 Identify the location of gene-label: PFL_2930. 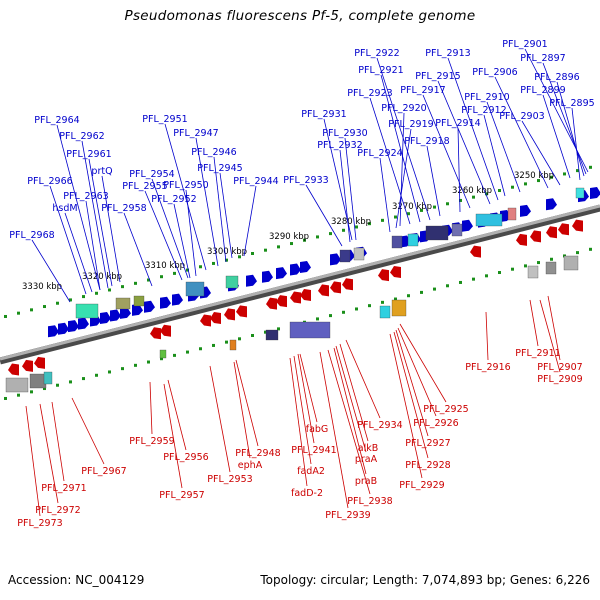
(345, 184).